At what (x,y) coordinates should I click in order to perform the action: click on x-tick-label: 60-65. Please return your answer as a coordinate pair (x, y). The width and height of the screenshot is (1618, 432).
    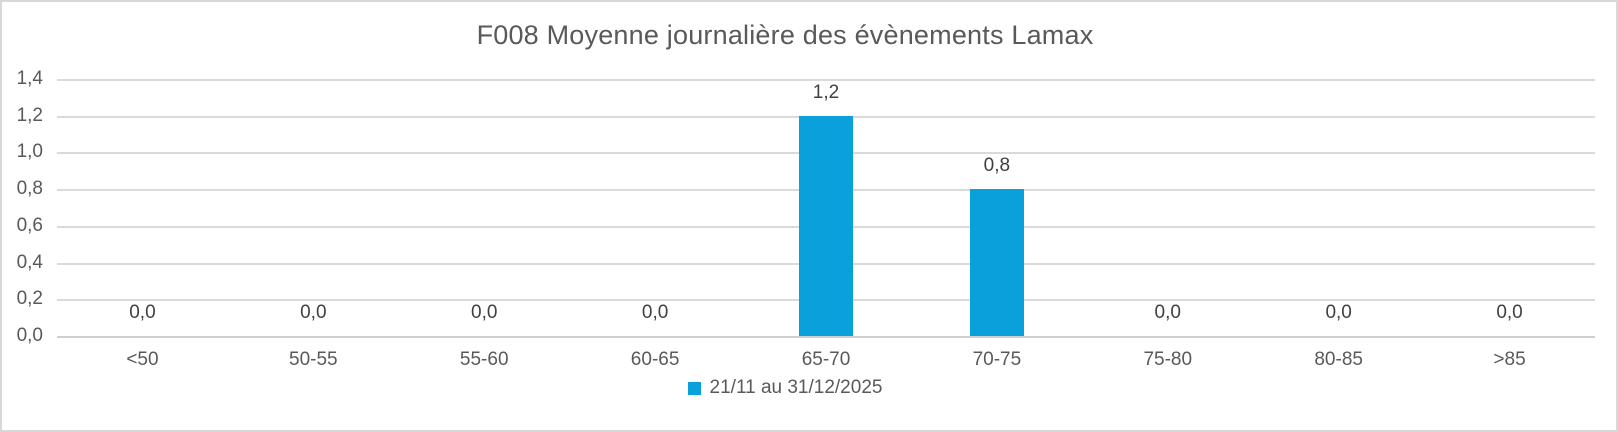
    Looking at the image, I should click on (655, 359).